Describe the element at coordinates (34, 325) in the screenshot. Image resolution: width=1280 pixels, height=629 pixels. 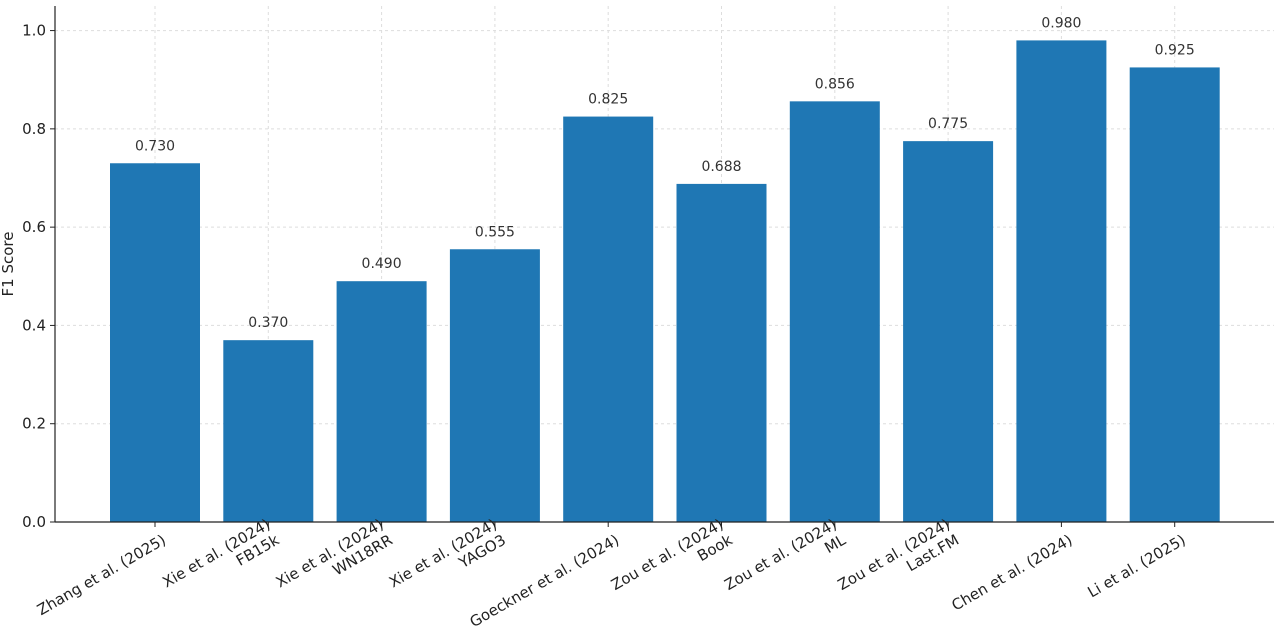
I see `y-tick-label: 0.4` at that location.